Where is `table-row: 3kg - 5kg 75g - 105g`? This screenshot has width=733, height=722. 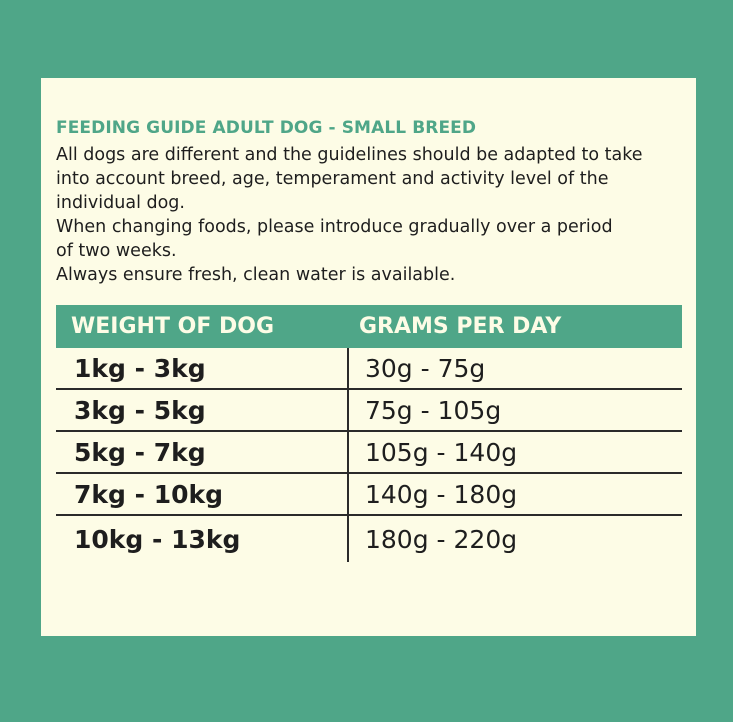 table-row: 3kg - 5kg 75g - 105g is located at coordinates (369, 411).